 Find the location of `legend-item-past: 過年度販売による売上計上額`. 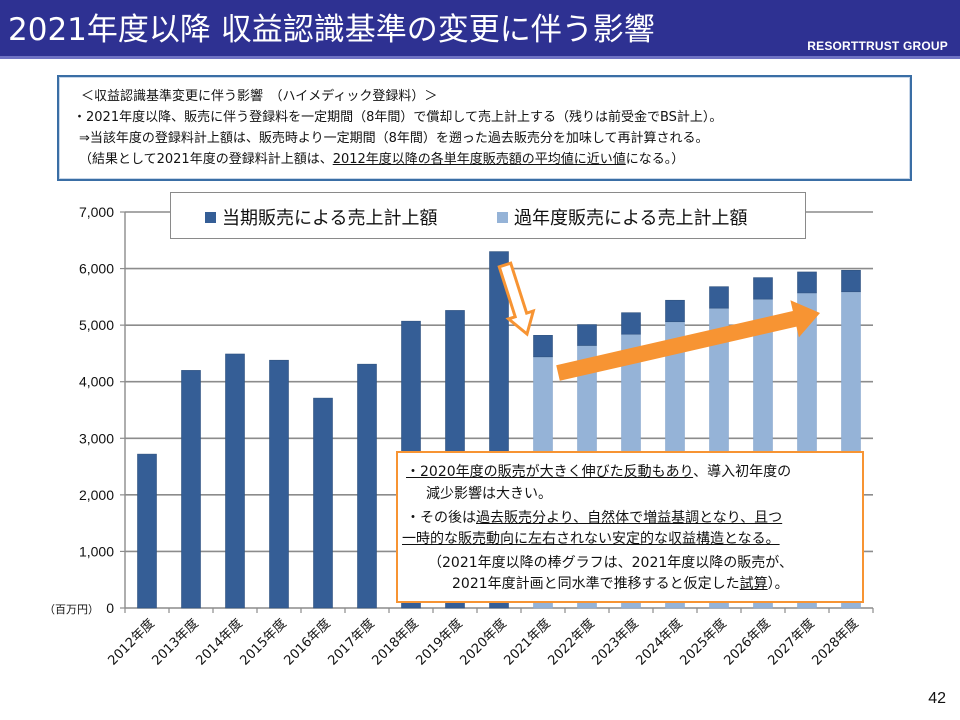

legend-item-past: 過年度販売による売上計上額 is located at coordinates (622, 217).